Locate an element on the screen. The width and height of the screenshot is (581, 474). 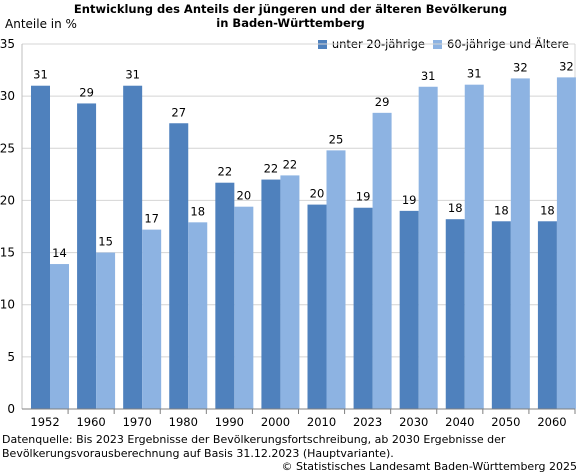
x-tick-label-2050: 2050 is located at coordinates (505, 422).